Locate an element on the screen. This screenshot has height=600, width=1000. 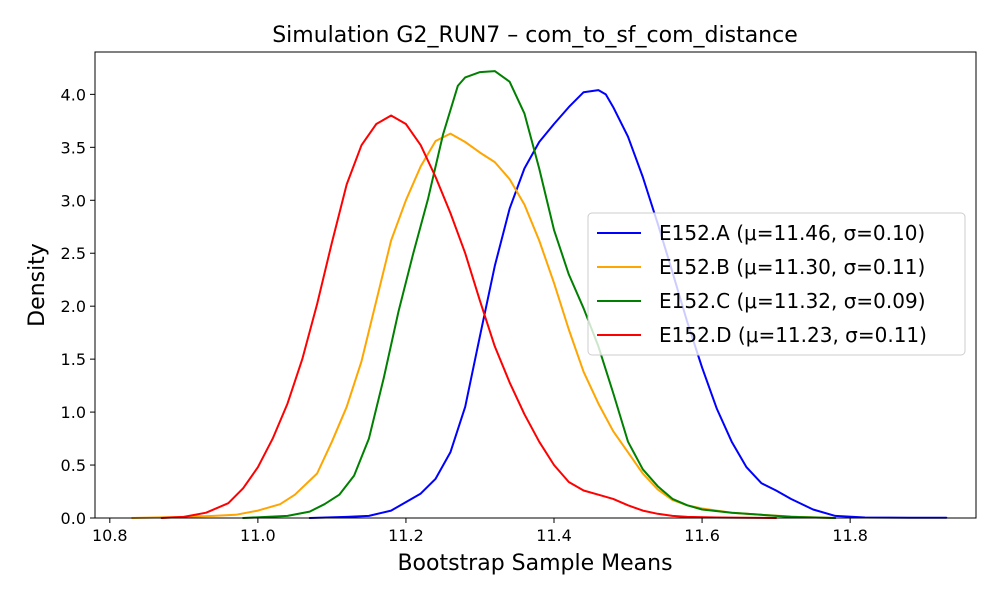
y-tick-label: 2.0 is located at coordinates (73, 306).